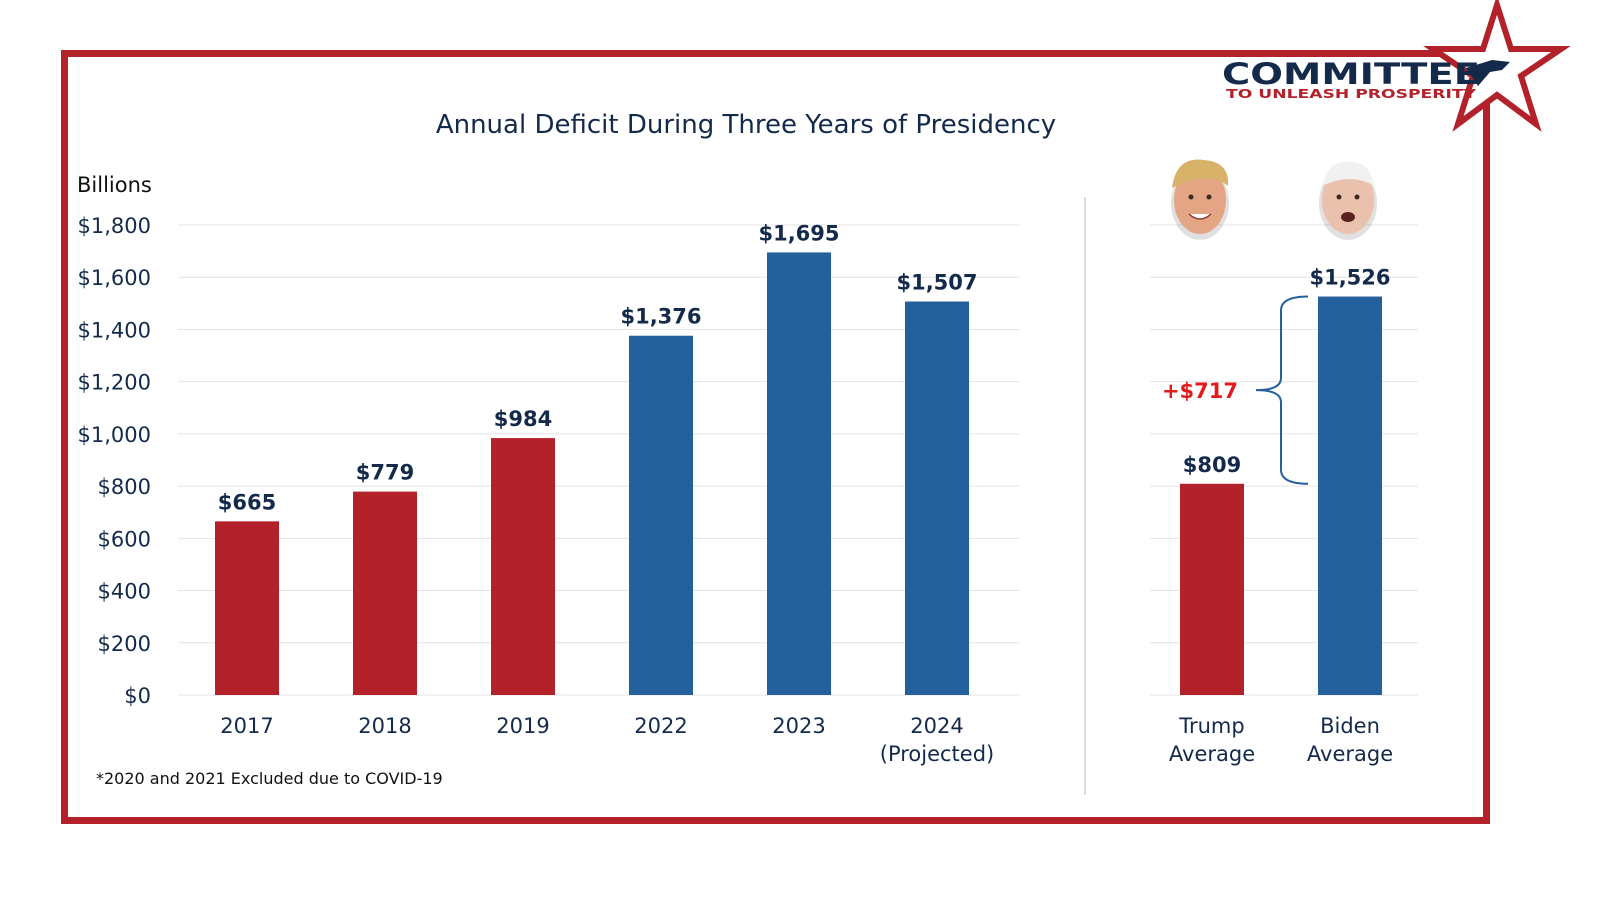 This screenshot has width=1600, height=904. Describe the element at coordinates (798, 233) in the screenshot. I see `data-label: $1,695` at that location.